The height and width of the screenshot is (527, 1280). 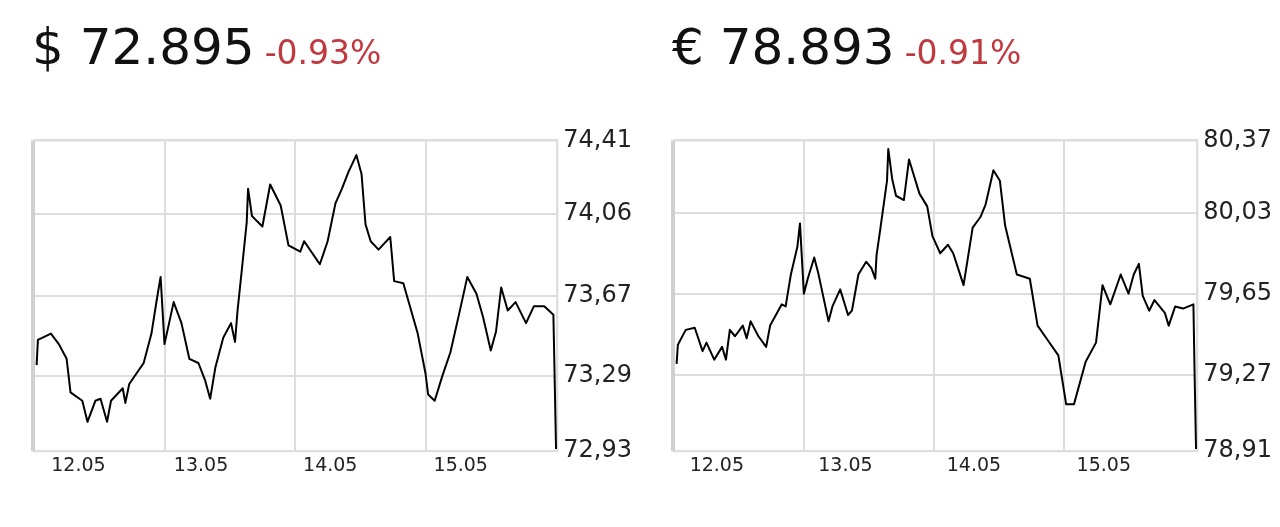 I want to click on y-tick-label: 79,27, so click(x=1238, y=372).